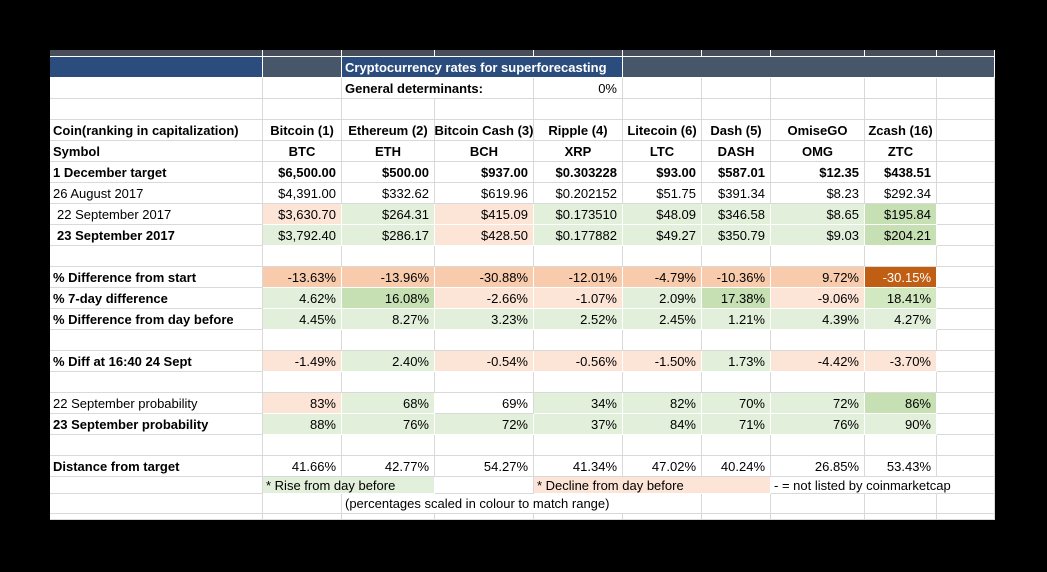 This screenshot has height=572, width=1047. Describe the element at coordinates (662, 298) in the screenshot. I see `value-cell: 2.09%` at that location.